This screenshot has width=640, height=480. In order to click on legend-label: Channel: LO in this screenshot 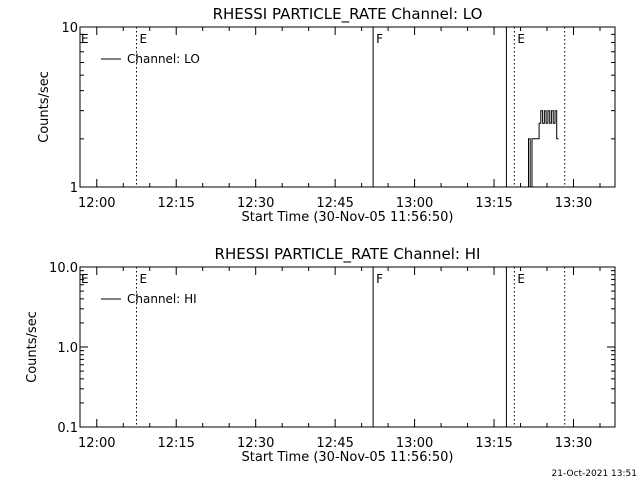, I will do `click(163, 59)`.